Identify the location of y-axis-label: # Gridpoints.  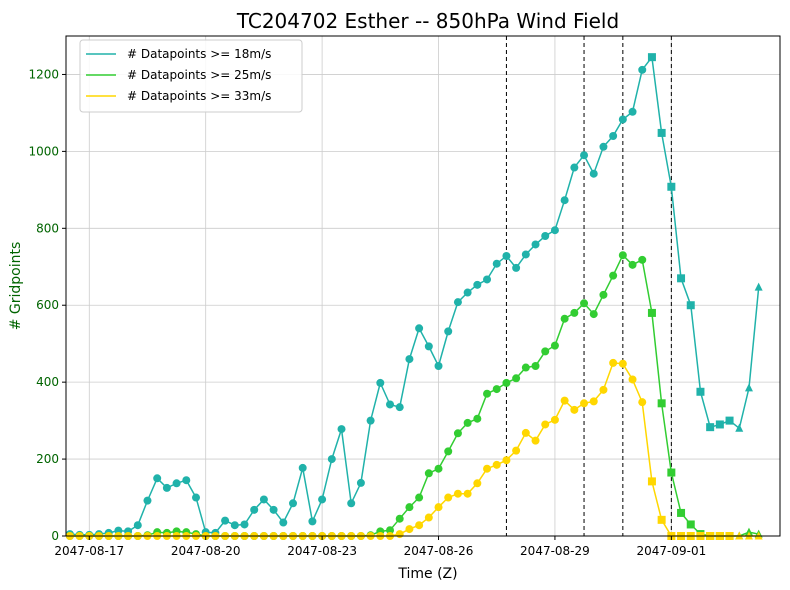
(16, 286).